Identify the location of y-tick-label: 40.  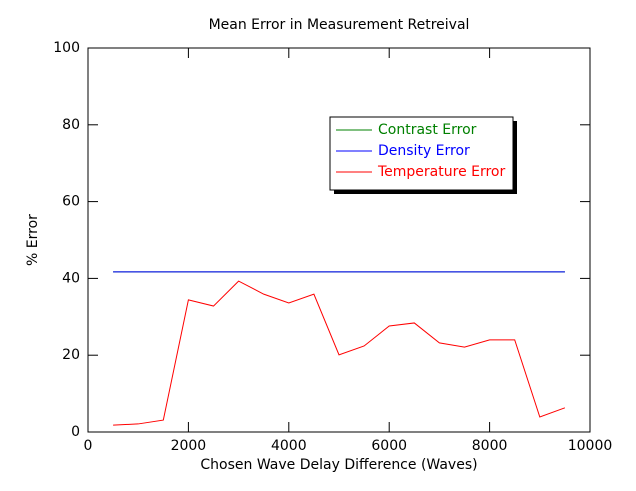
(71, 278).